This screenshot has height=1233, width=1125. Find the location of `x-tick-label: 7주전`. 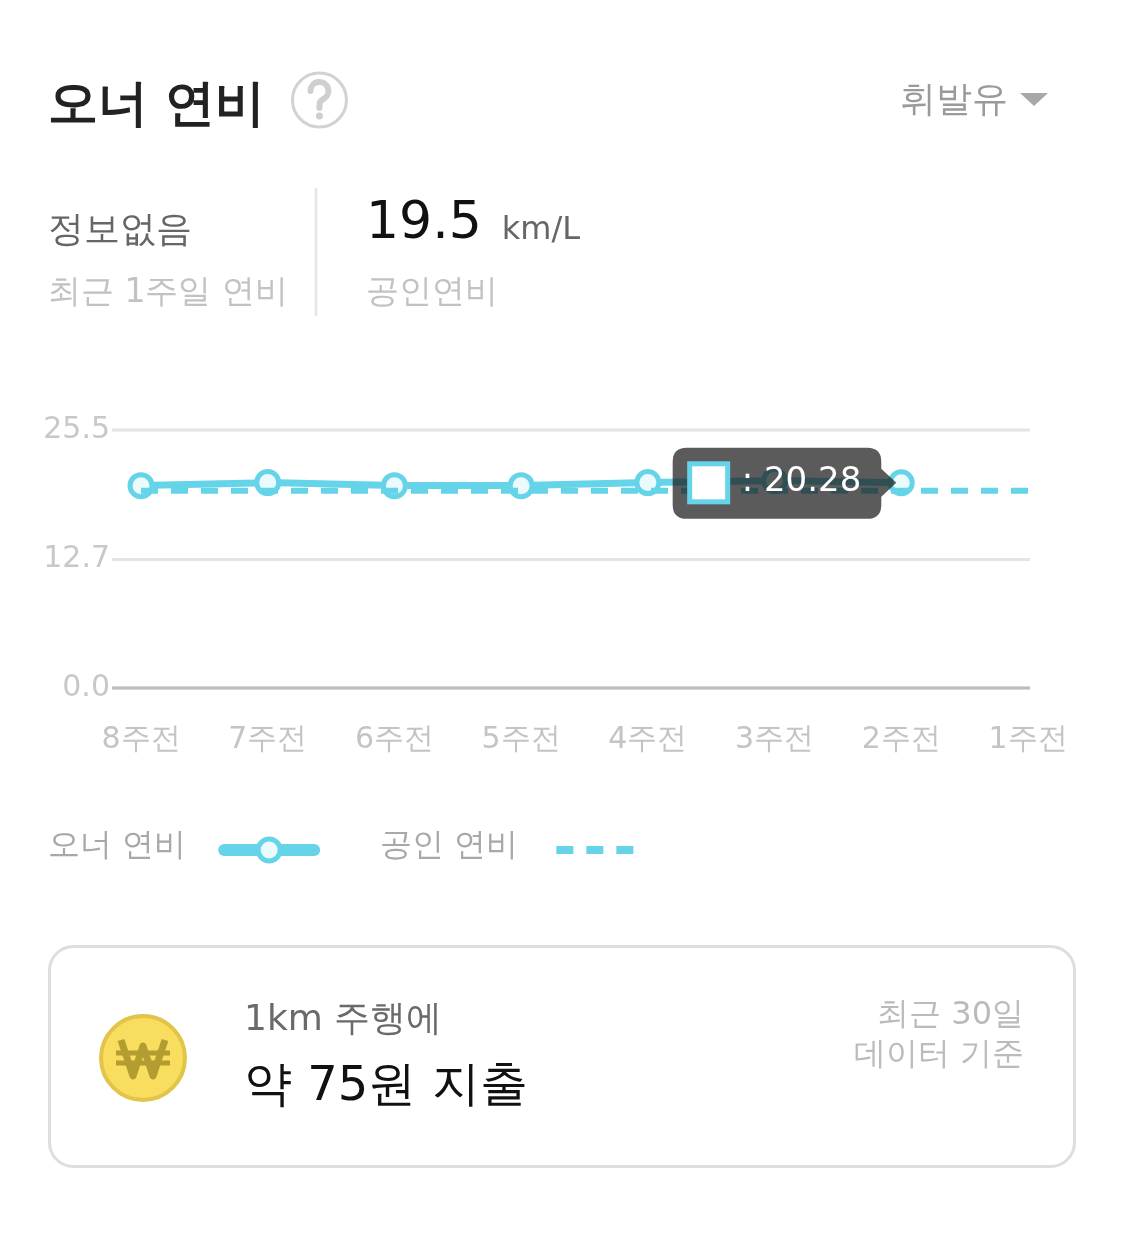

x-tick-label: 7주전 is located at coordinates (268, 737).